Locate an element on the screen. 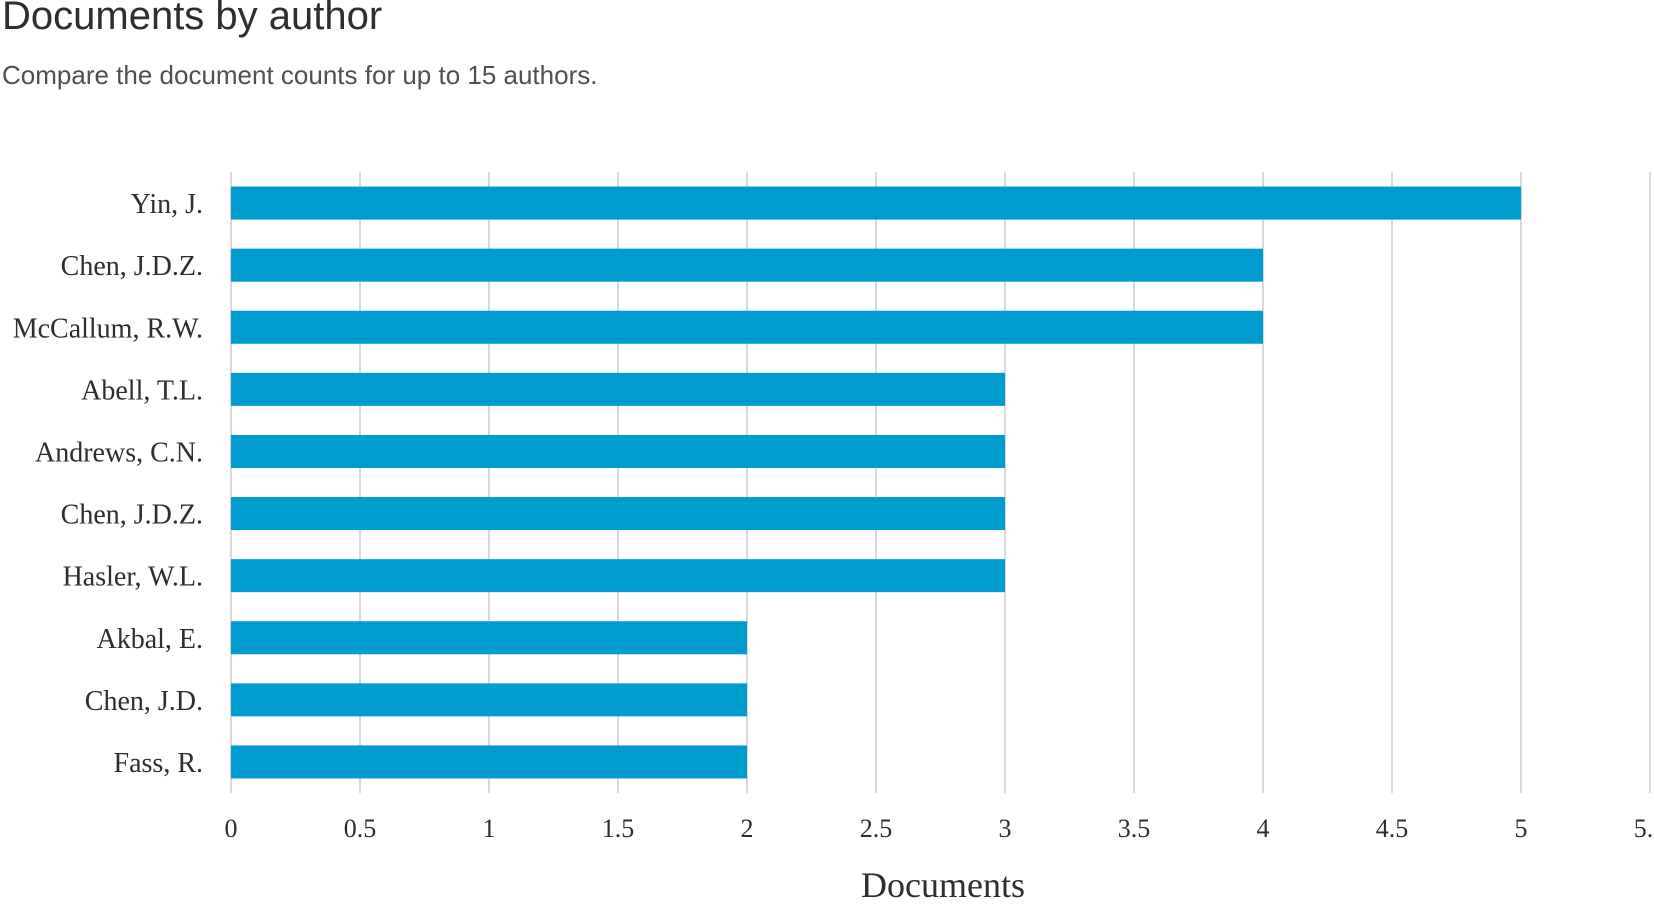 This screenshot has height=905, width=1654. x-tick-label: 1.5 is located at coordinates (618, 828).